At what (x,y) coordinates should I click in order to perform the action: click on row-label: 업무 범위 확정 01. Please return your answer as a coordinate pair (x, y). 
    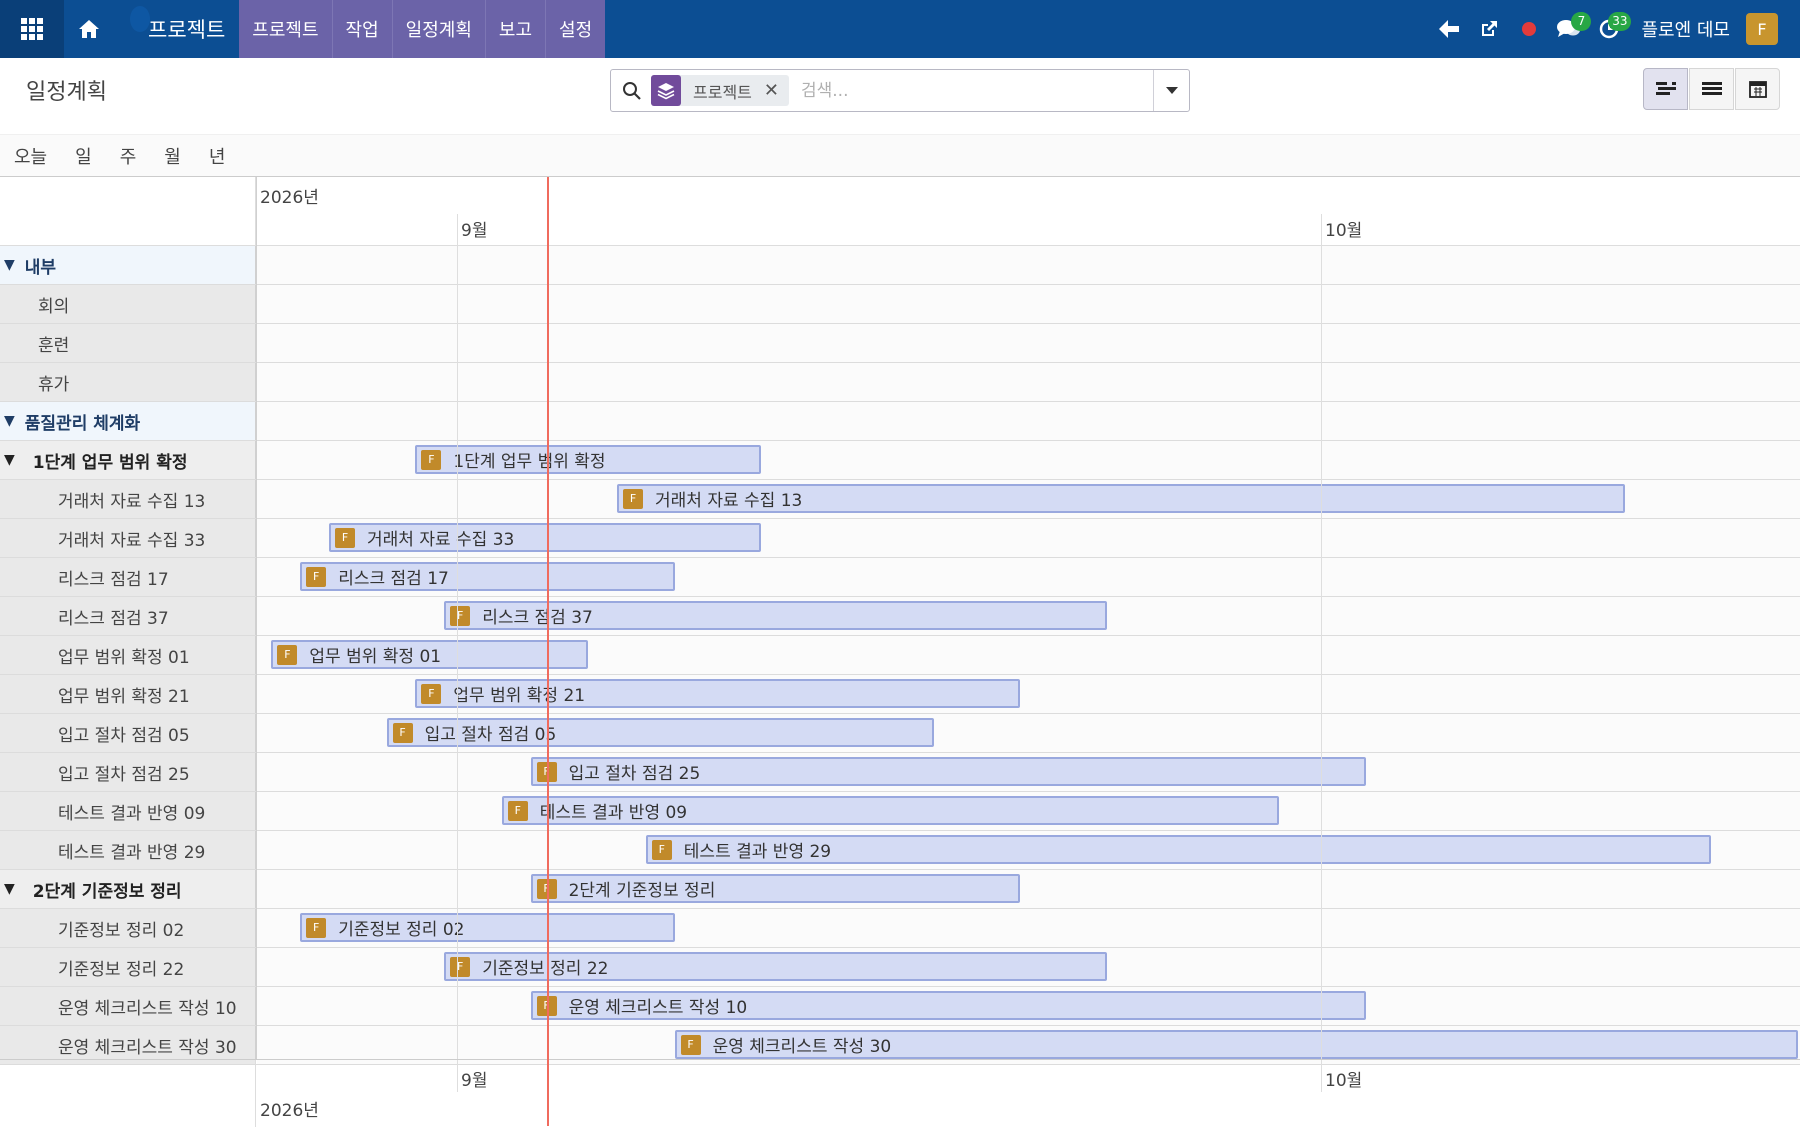
    Looking at the image, I should click on (128, 655).